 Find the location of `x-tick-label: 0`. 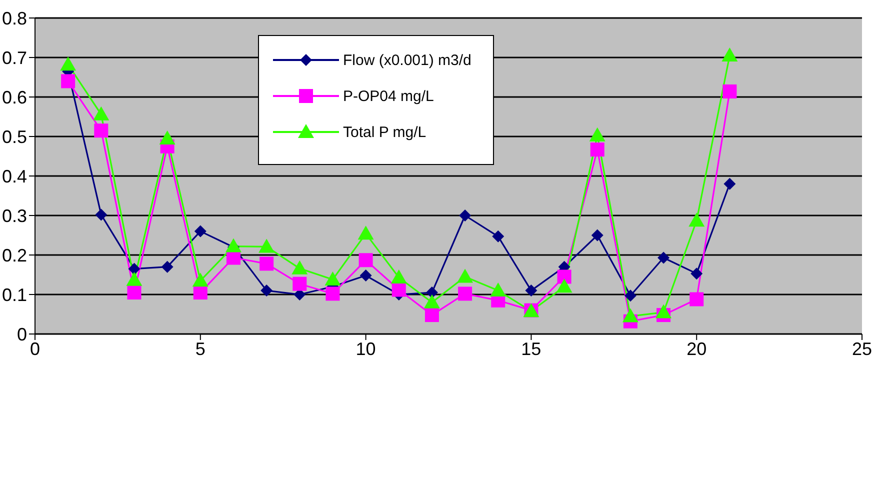

x-tick-label: 0 is located at coordinates (35, 348).